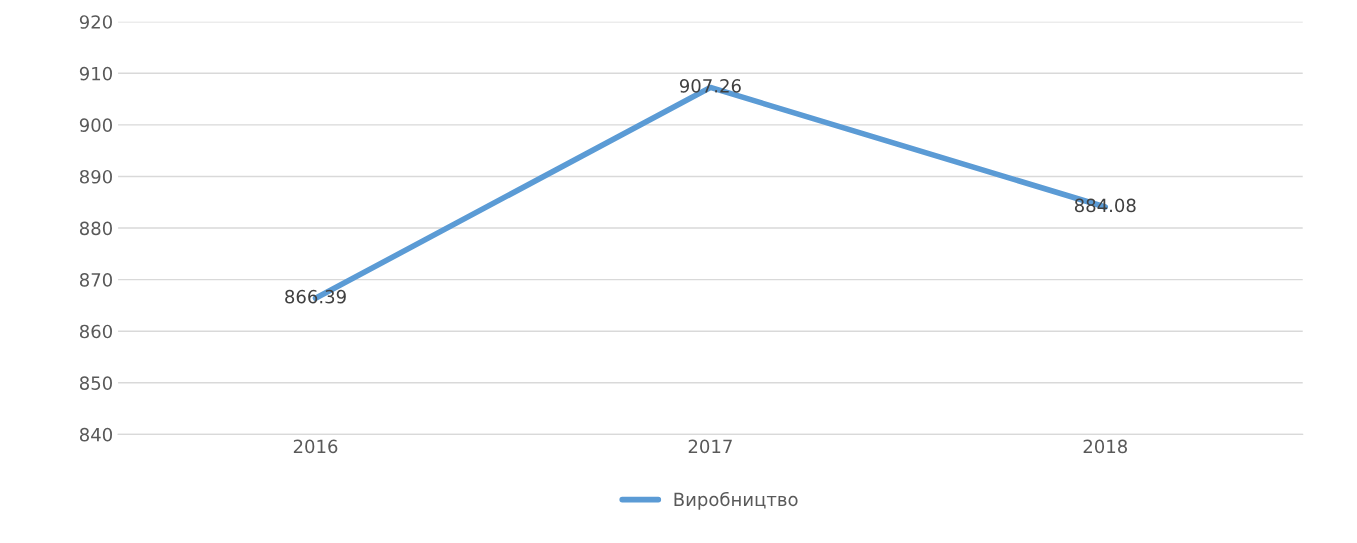 The image size is (1357, 543). What do you see at coordinates (95, 73) in the screenshot?
I see `y-tick-label: 910` at bounding box center [95, 73].